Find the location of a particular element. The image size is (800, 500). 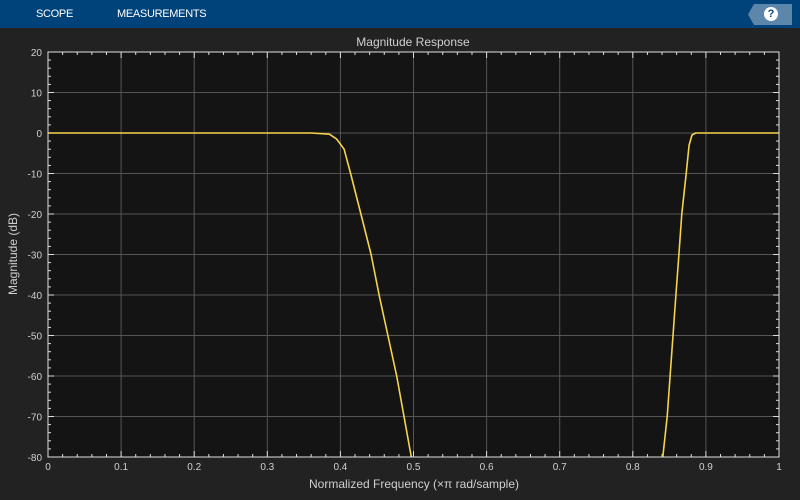

tab-measurements: MEASUREMENTS is located at coordinates (162, 14).